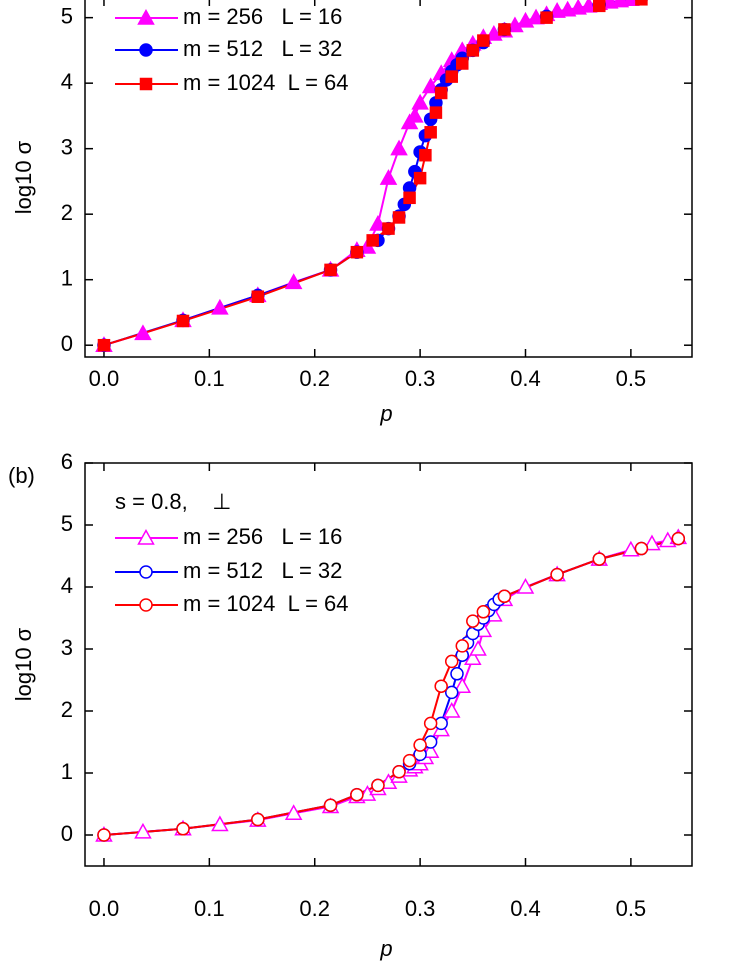  What do you see at coordinates (23, 177) in the screenshot?
I see `y-axis-label: log10 σ` at bounding box center [23, 177].